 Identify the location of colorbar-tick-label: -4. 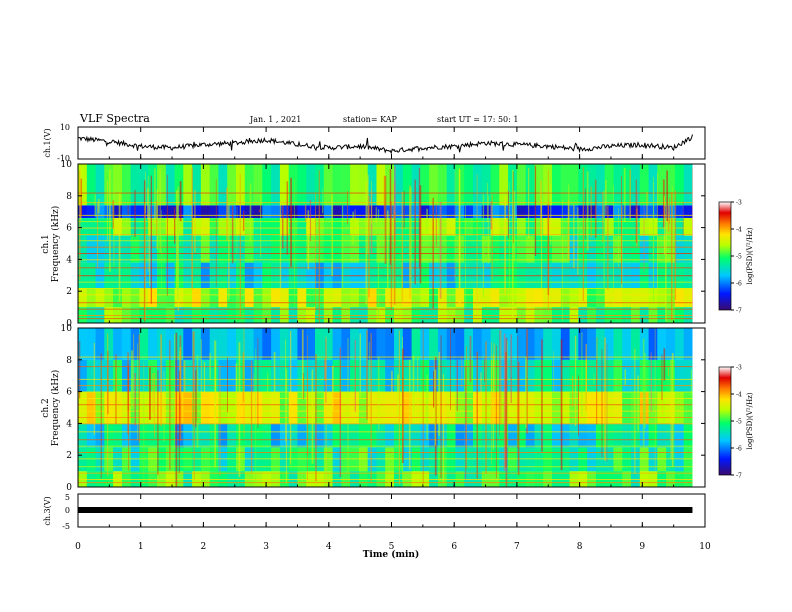
(739, 230).